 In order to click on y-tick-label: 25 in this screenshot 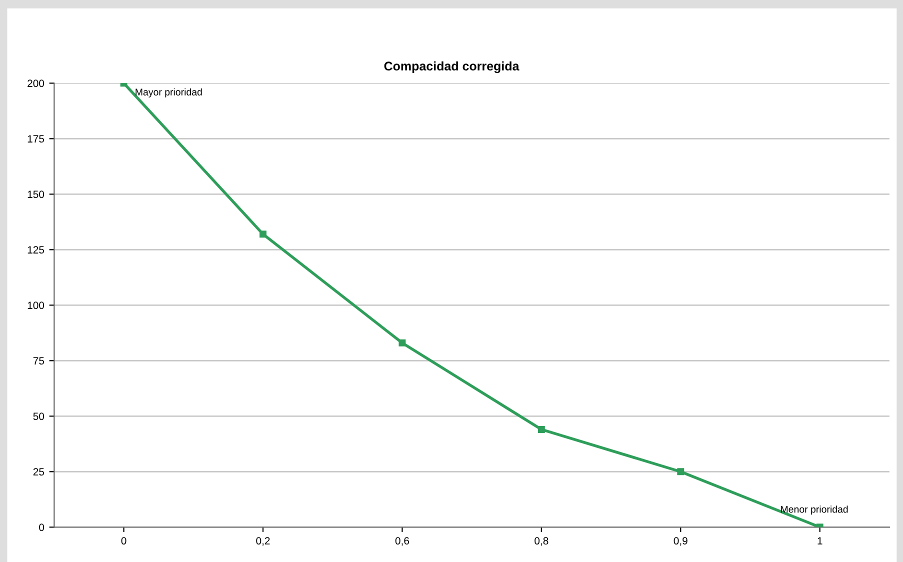, I will do `click(38, 472)`.